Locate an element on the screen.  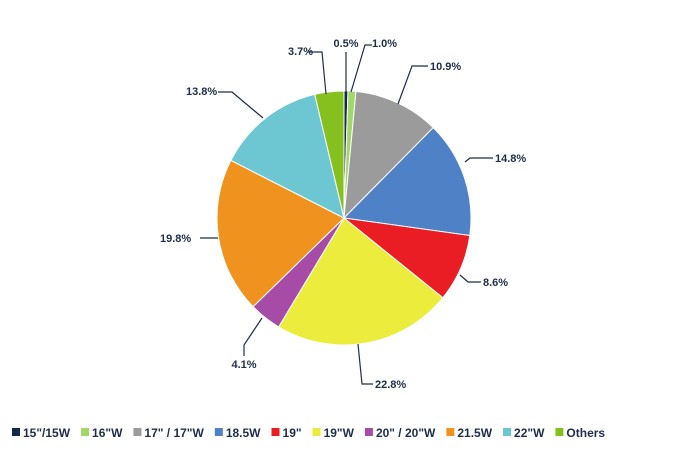
data-label-3: 14.8% is located at coordinates (510, 159).